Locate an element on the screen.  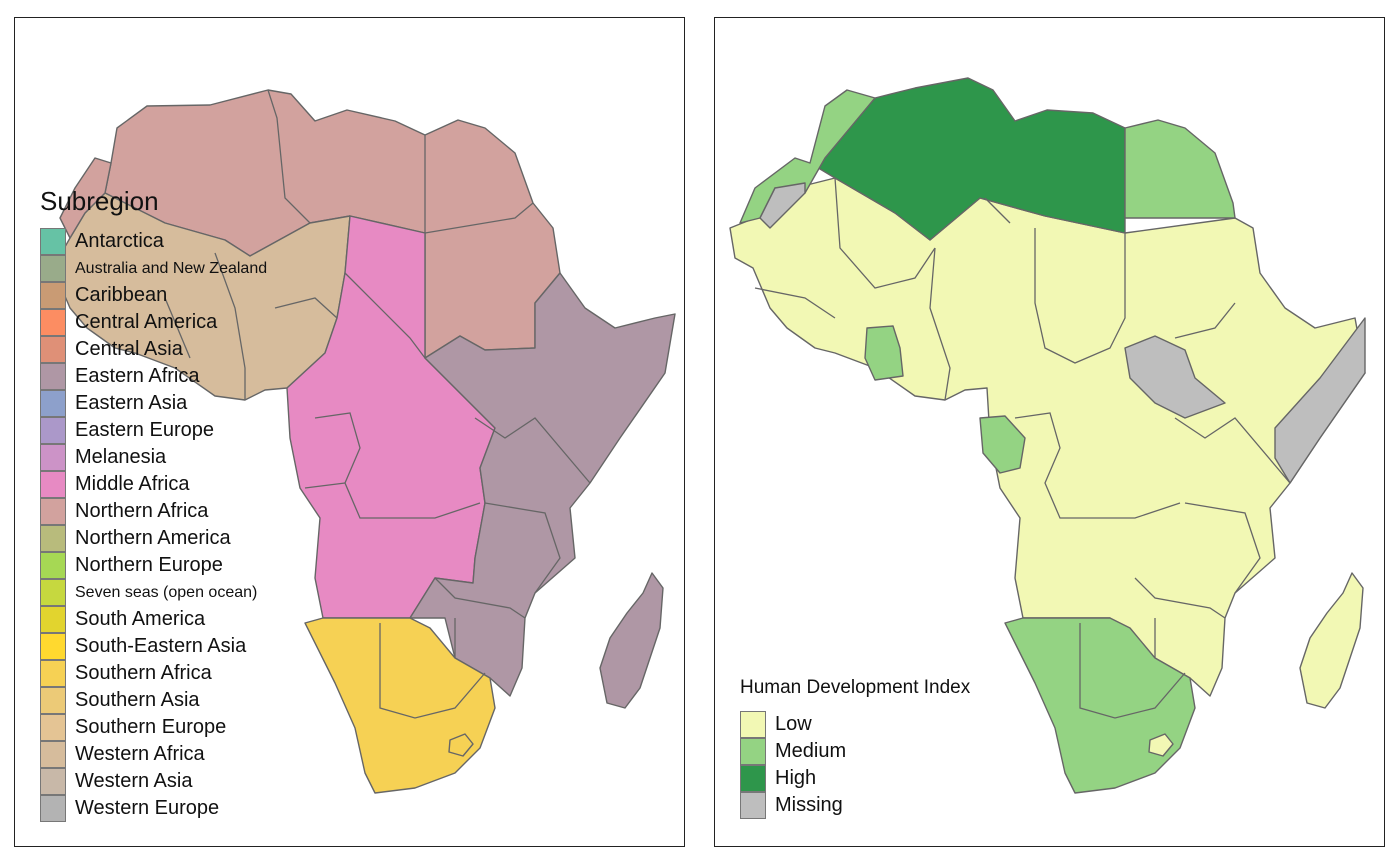
legend-item: Western Asia is located at coordinates (153, 781).